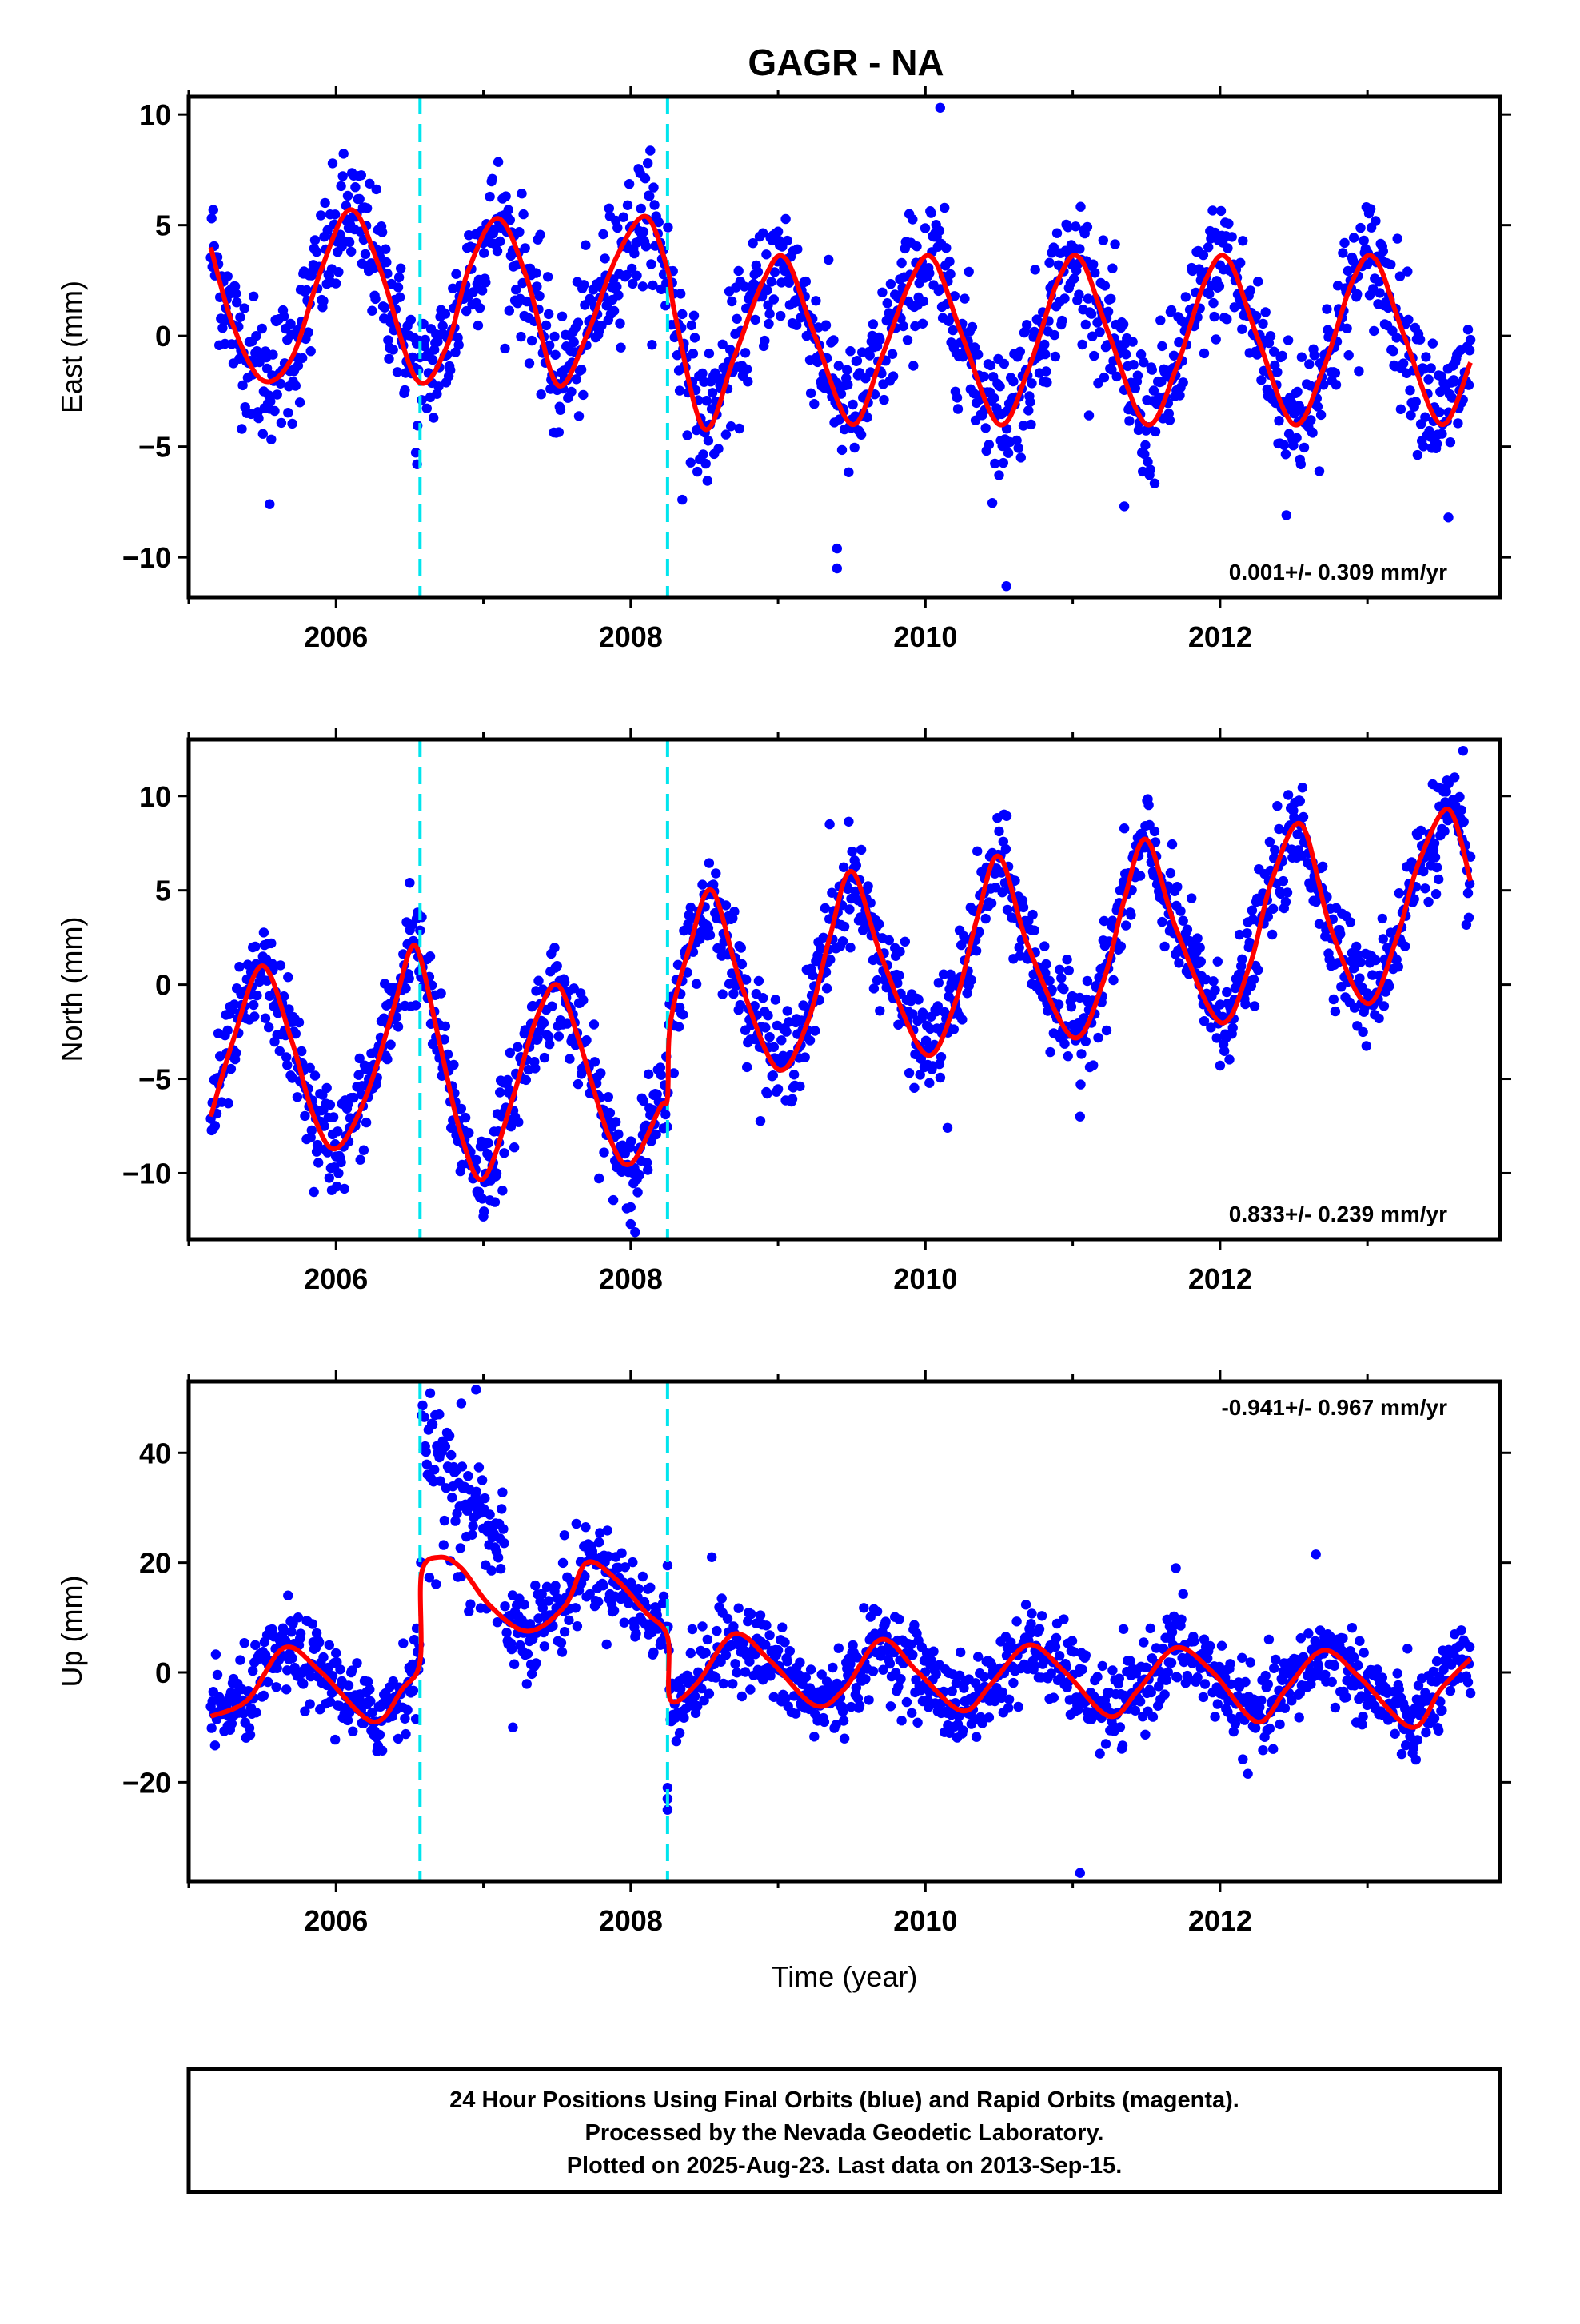  Describe the element at coordinates (1464, 751) in the screenshot. I see `outlier-point` at that location.